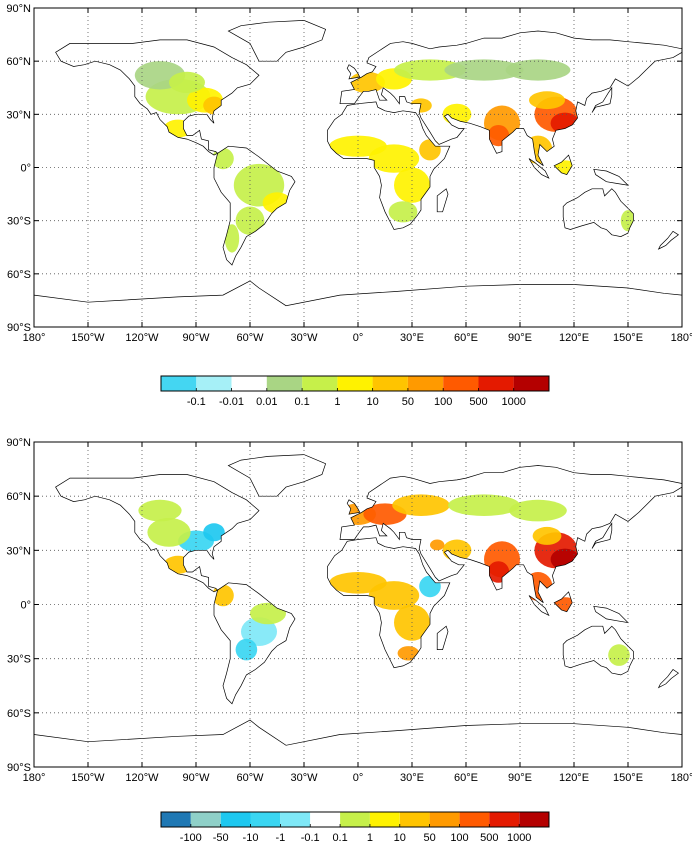 Image resolution: width=692 pixels, height=842 pixels. Describe the element at coordinates (19, 660) in the screenshot. I see `lat-label: 30°S` at that location.